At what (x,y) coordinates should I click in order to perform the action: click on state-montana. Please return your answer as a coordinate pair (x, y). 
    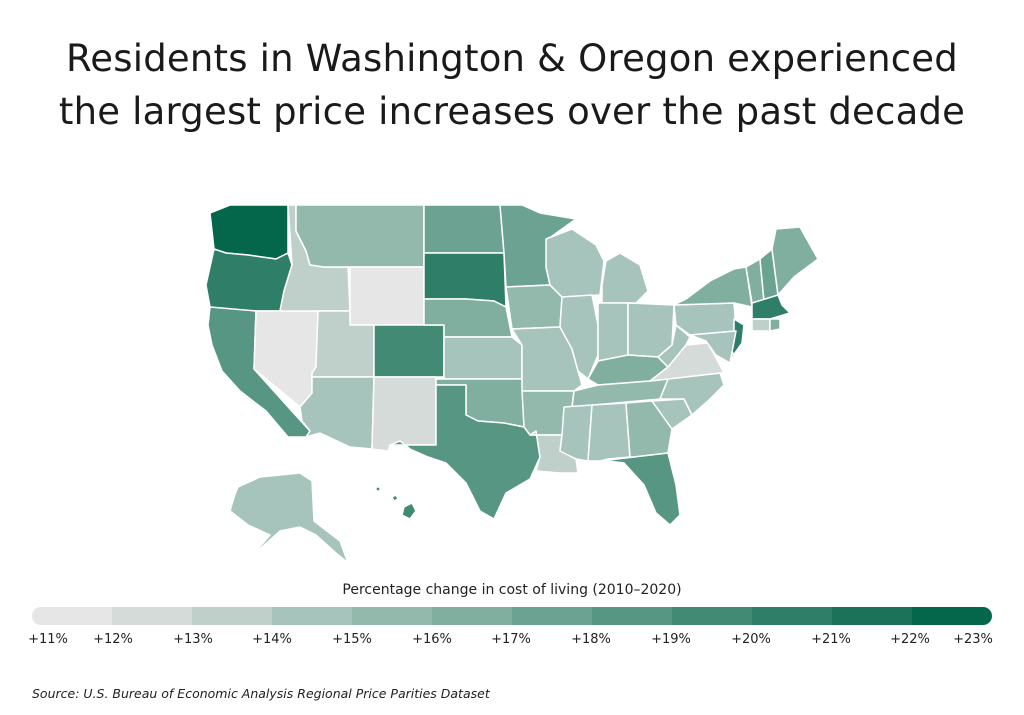
    Looking at the image, I should click on (360, 236).